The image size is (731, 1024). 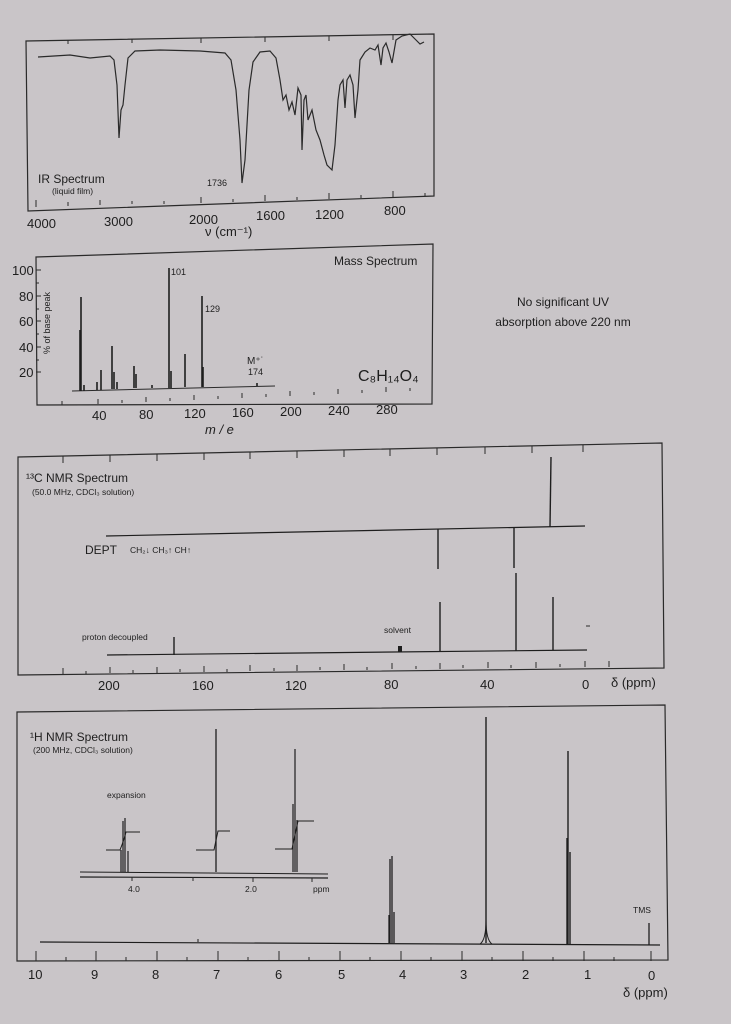 What do you see at coordinates (83, 492) in the screenshot?
I see `c13-subtitle: (50.0 MHz, CDCl₃ solution)` at bounding box center [83, 492].